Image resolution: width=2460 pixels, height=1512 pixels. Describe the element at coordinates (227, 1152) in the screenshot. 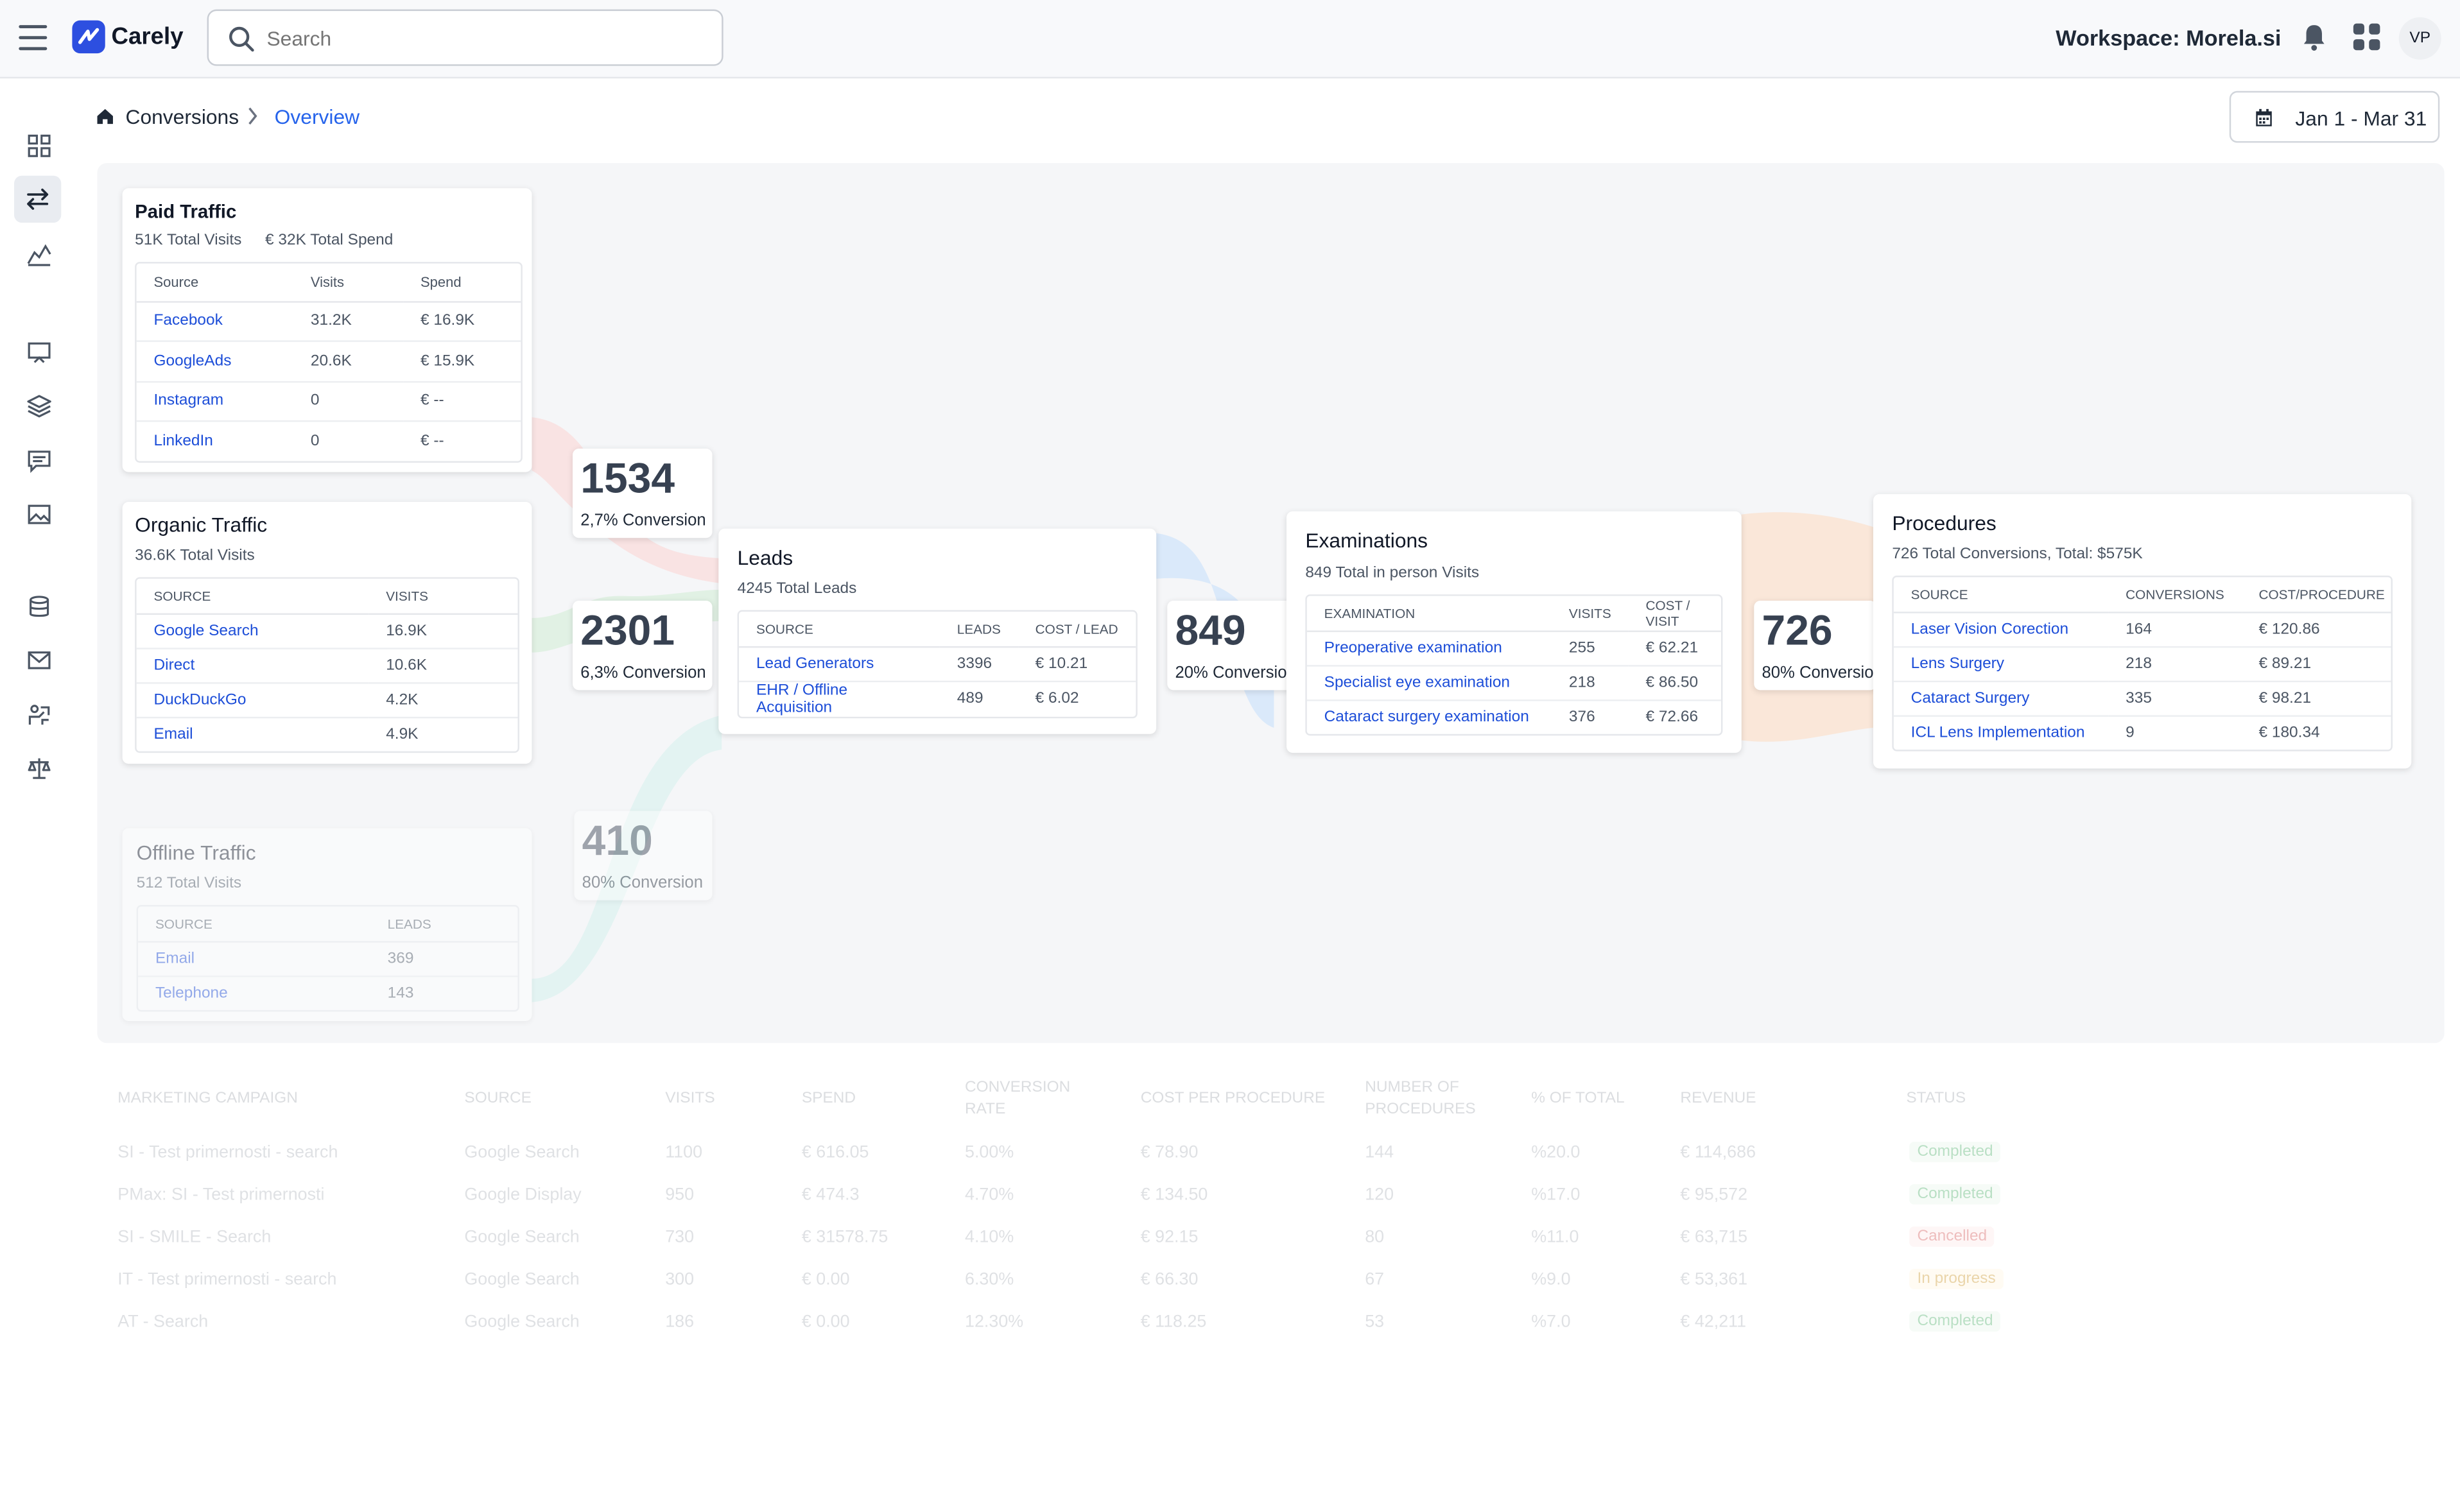

I see `campaign-name: SI - Test primernosti - search` at that location.